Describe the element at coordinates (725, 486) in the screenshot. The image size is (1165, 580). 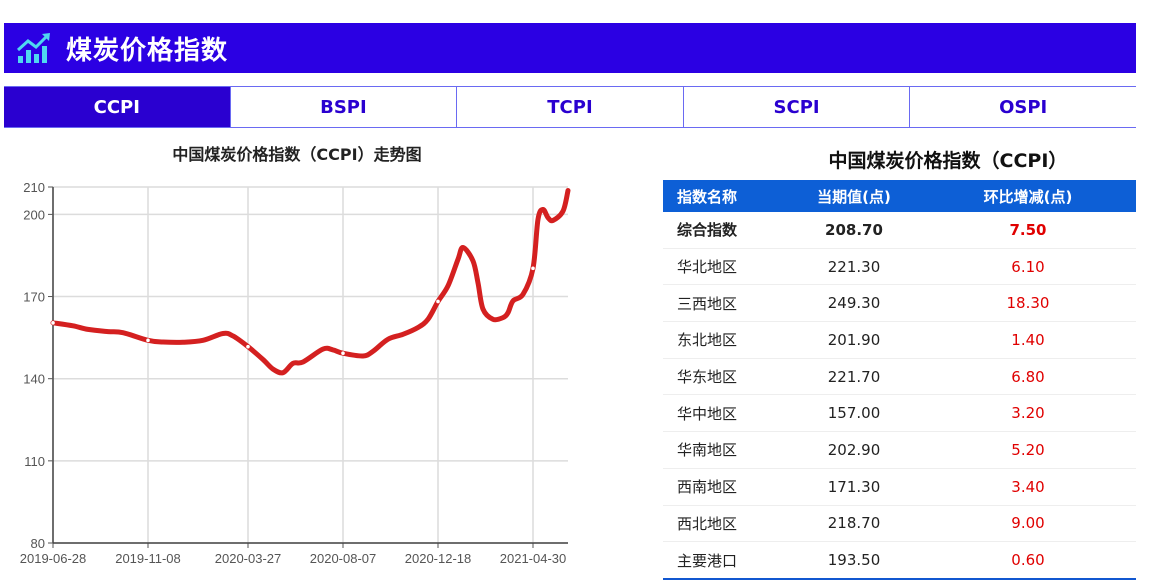
I see `index-name-cell: 西南地区` at that location.